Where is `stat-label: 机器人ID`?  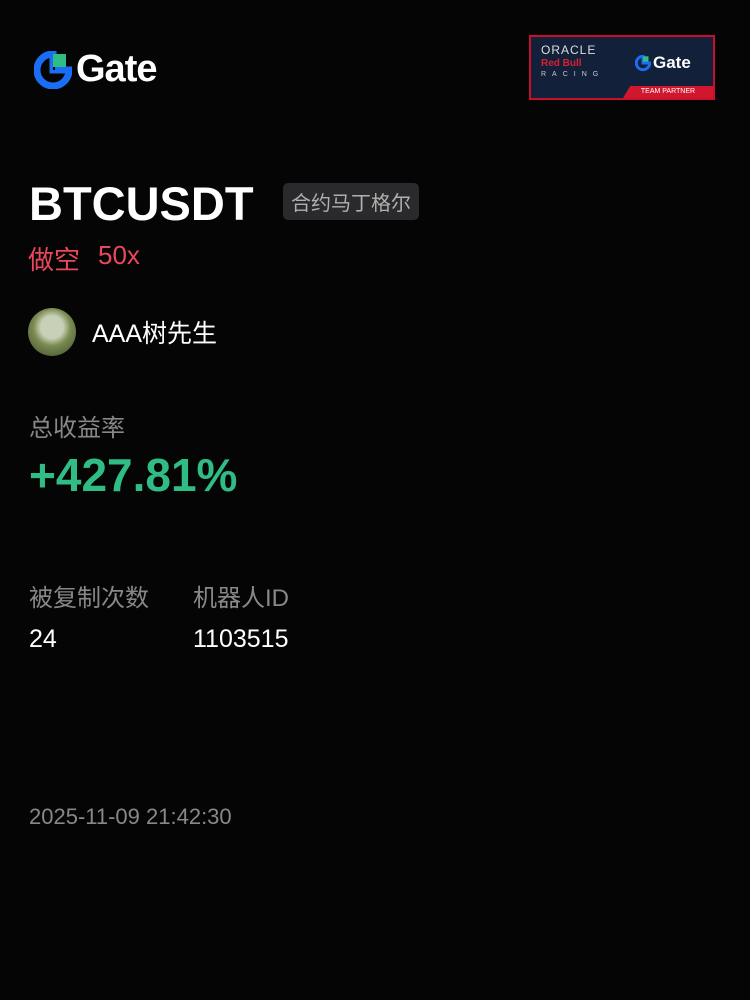
stat-label: 机器人ID is located at coordinates (241, 598).